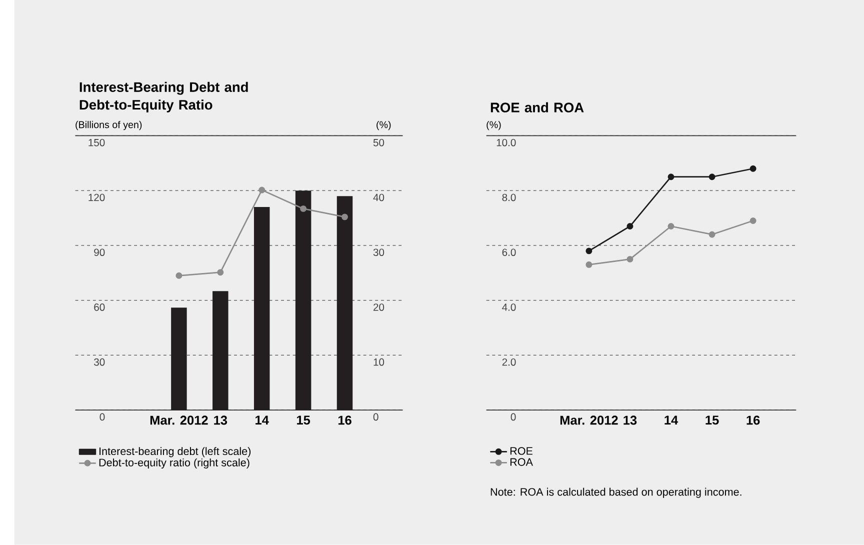  What do you see at coordinates (537, 107) in the screenshot?
I see `chart-title: ROE and ROA` at bounding box center [537, 107].